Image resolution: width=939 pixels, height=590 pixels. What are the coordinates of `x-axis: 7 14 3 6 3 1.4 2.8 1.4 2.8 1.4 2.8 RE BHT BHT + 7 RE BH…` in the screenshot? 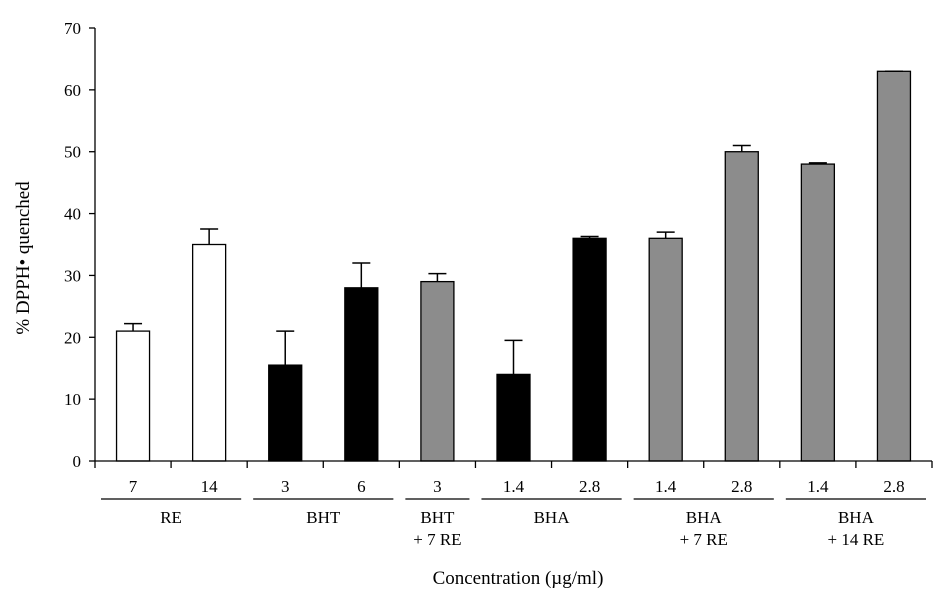 It's located at (513, 504).